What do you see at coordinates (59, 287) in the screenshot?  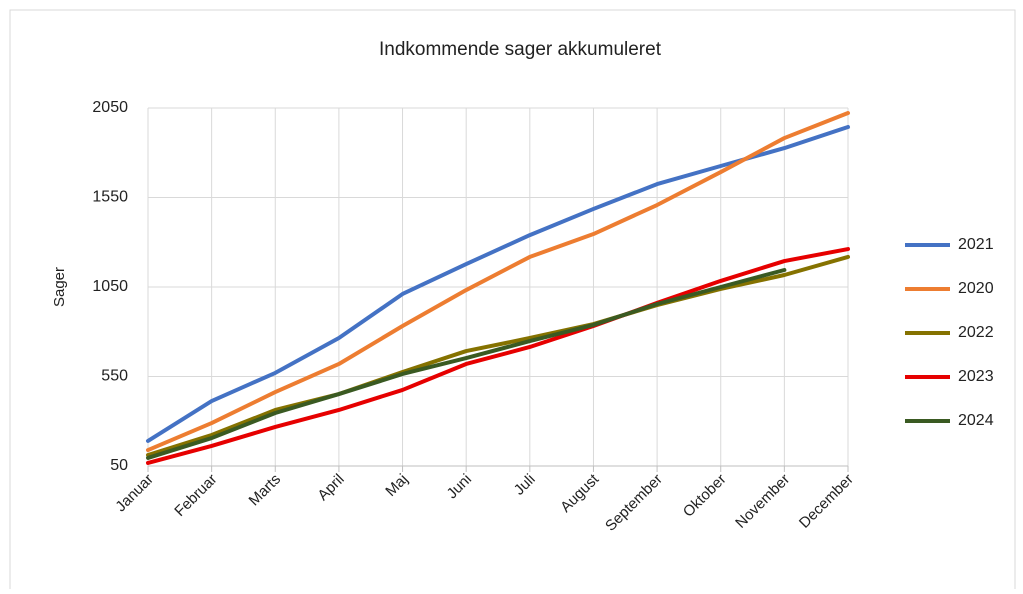 I see `y-axis-label: Sager` at bounding box center [59, 287].